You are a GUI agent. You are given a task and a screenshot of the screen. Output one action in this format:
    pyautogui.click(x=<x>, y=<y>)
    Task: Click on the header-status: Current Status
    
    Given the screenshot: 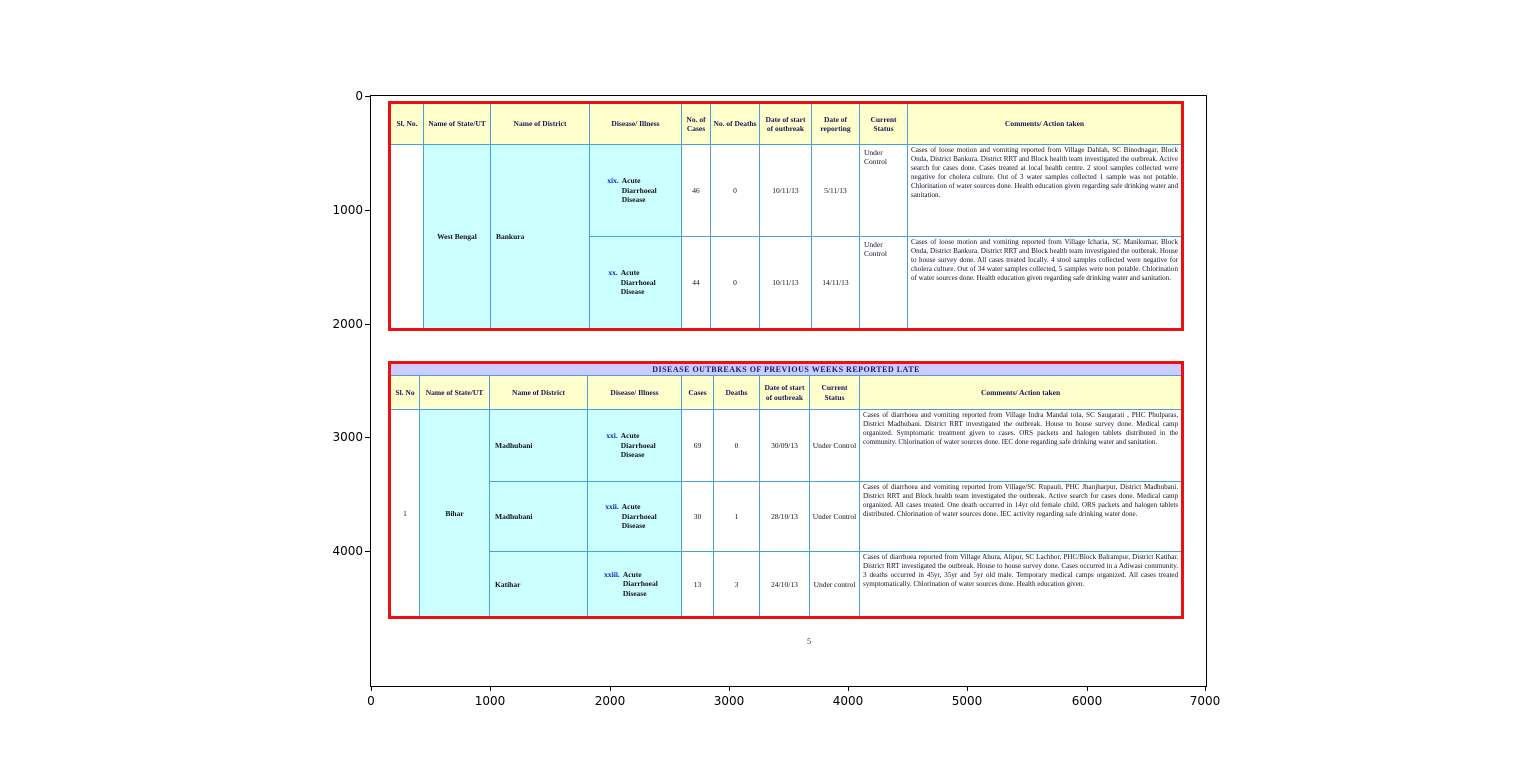 What is the action you would take?
    pyautogui.click(x=883, y=123)
    